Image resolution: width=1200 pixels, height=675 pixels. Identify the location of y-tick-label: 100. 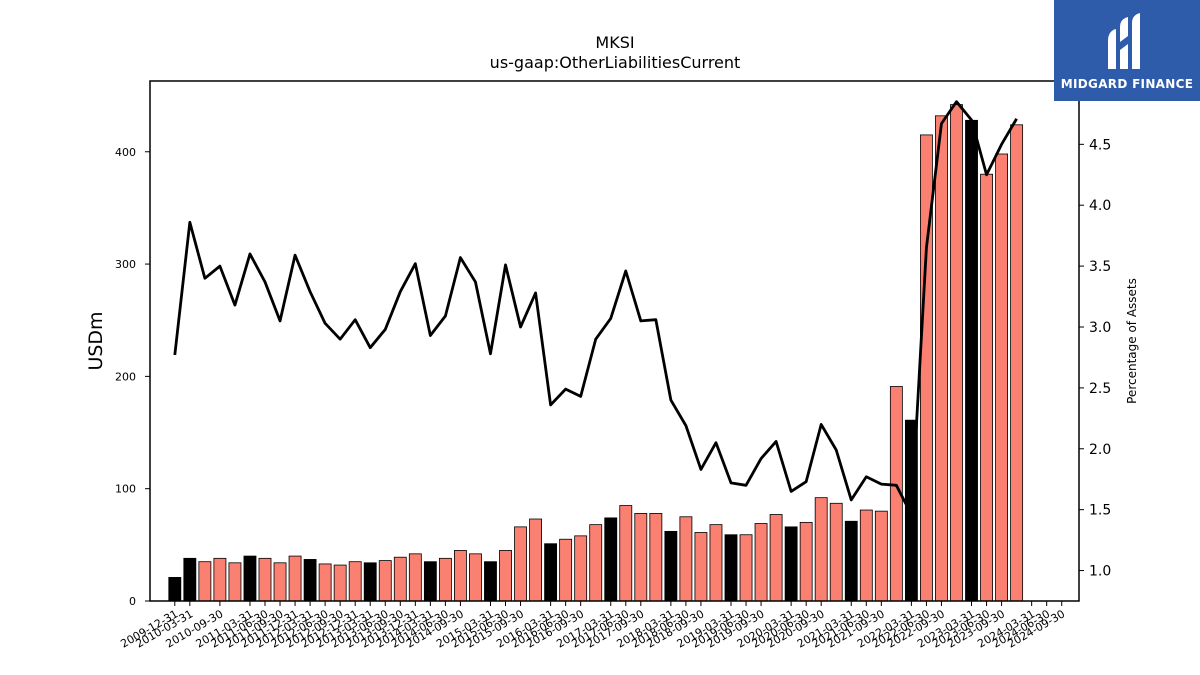
(125, 489).